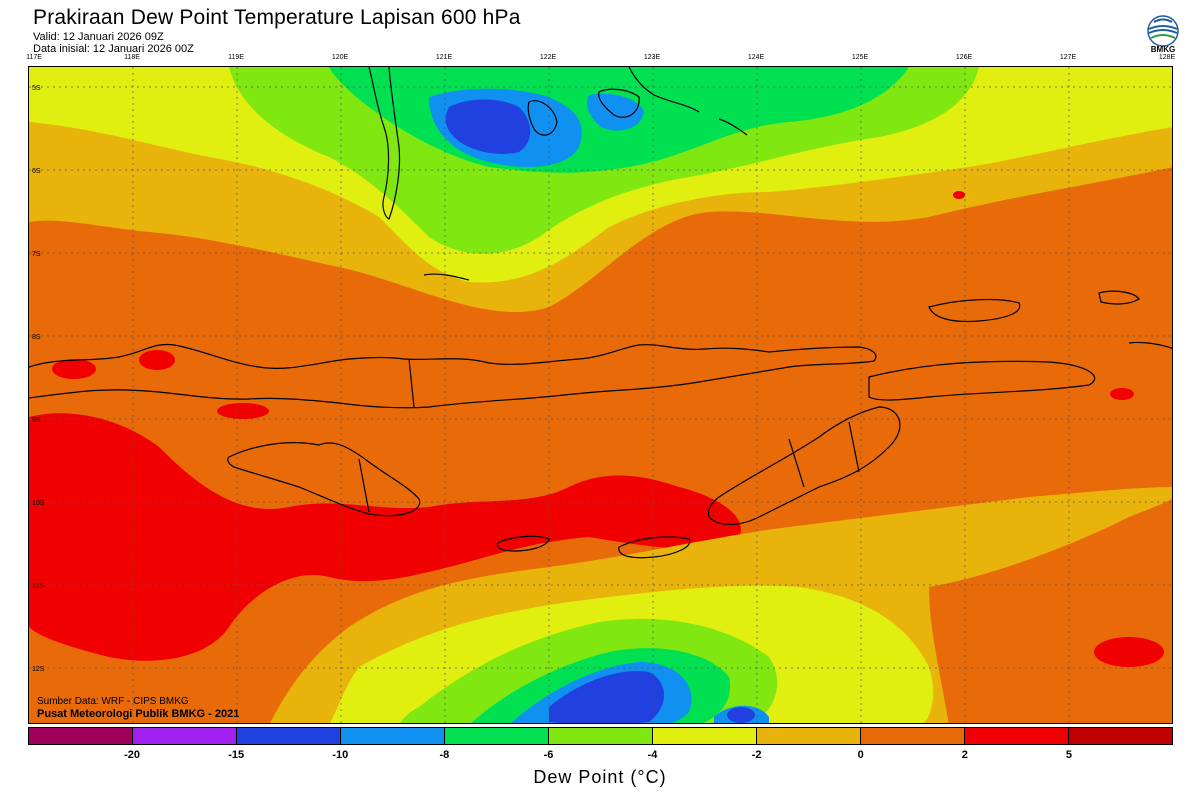 The height and width of the screenshot is (800, 1200). What do you see at coordinates (652, 755) in the screenshot?
I see `colorbar-tick: -4` at bounding box center [652, 755].